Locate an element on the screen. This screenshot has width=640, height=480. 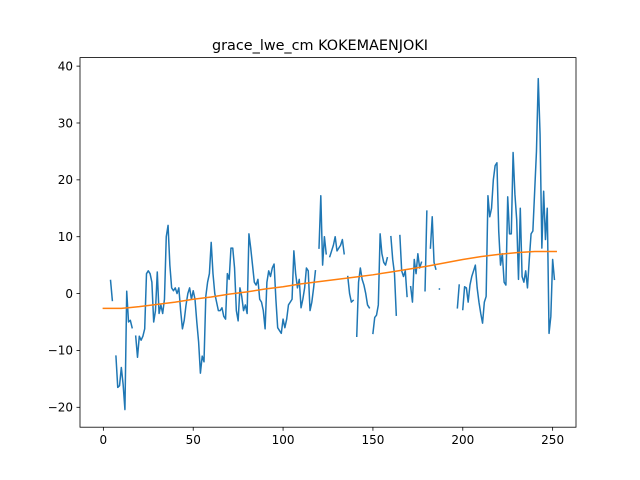
y-tick-label: 10 is located at coordinates (65, 237).